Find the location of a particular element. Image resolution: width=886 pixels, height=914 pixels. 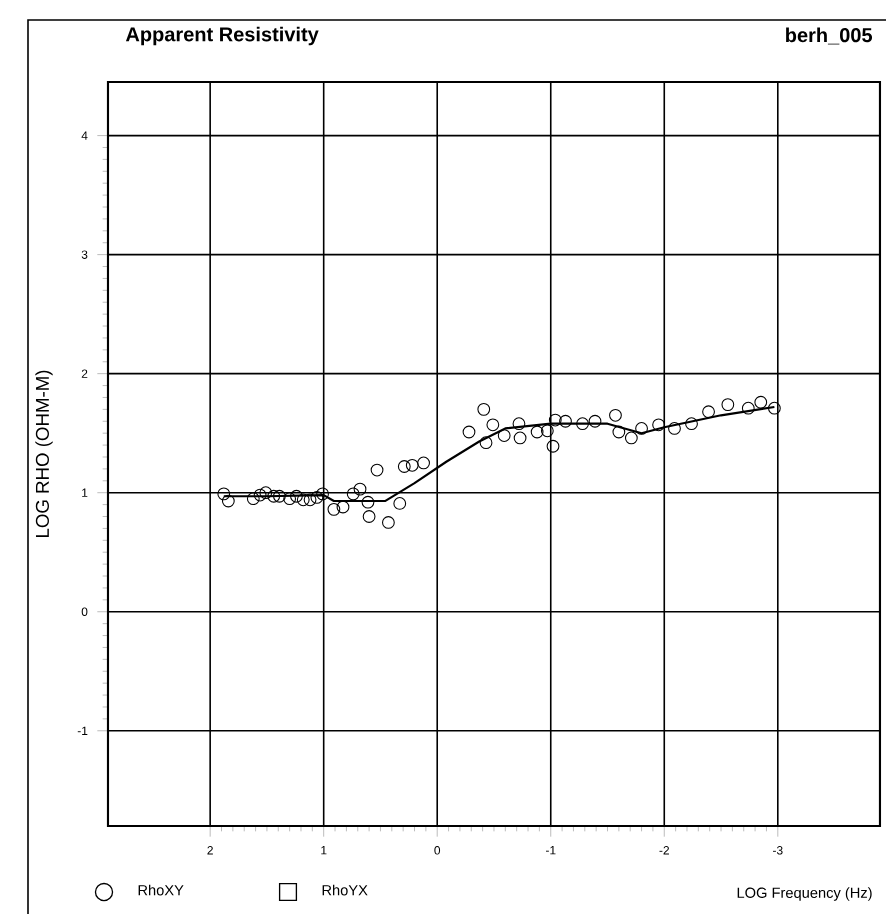

chart-subtitle: berh_005 is located at coordinates (829, 36).